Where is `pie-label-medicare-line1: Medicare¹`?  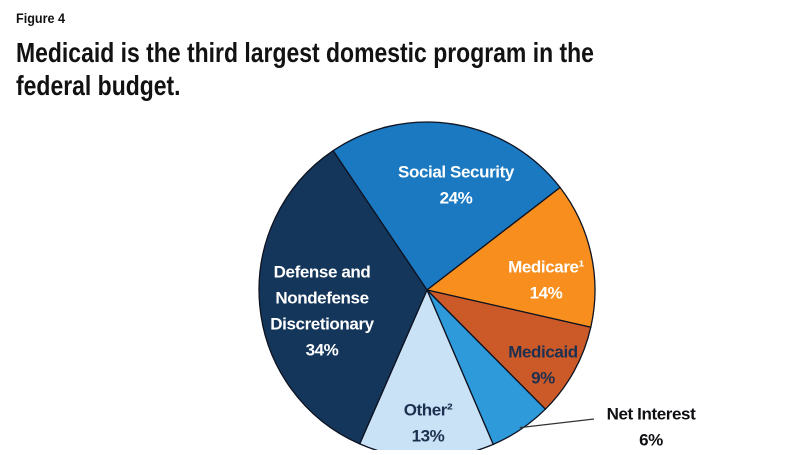
pie-label-medicare-line1: Medicare¹ is located at coordinates (546, 267).